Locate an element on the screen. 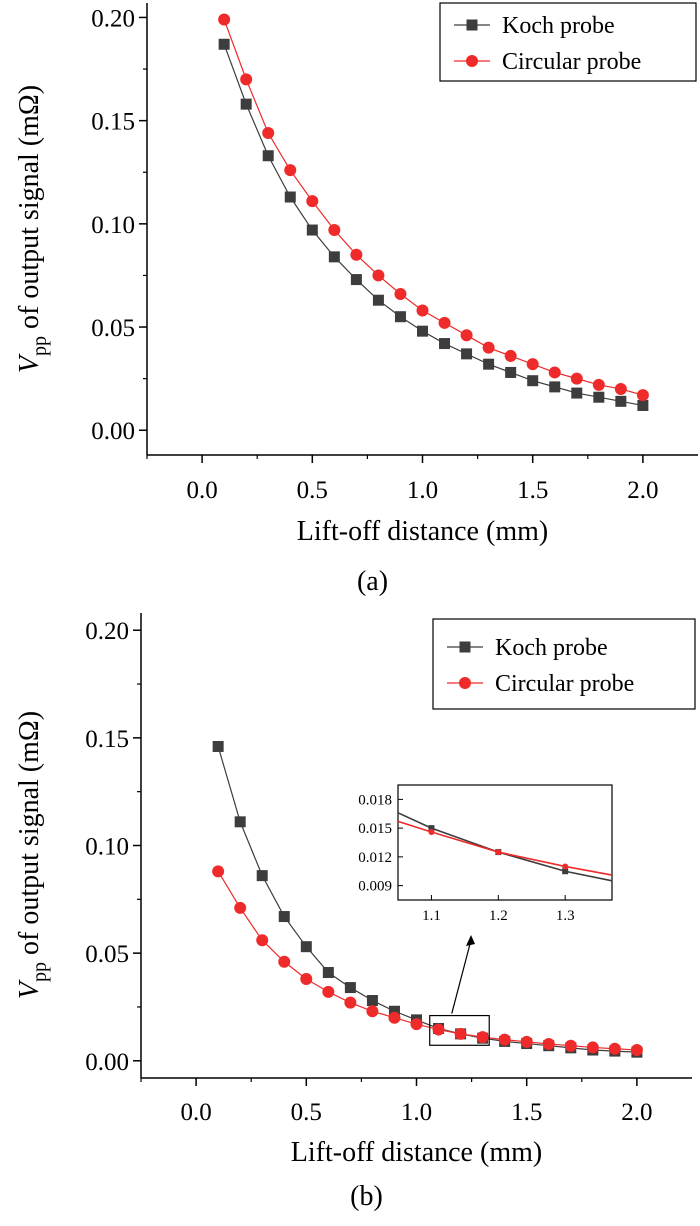 This screenshot has width=700, height=1226. y-tick-label: 0.20 is located at coordinates (113, 18).